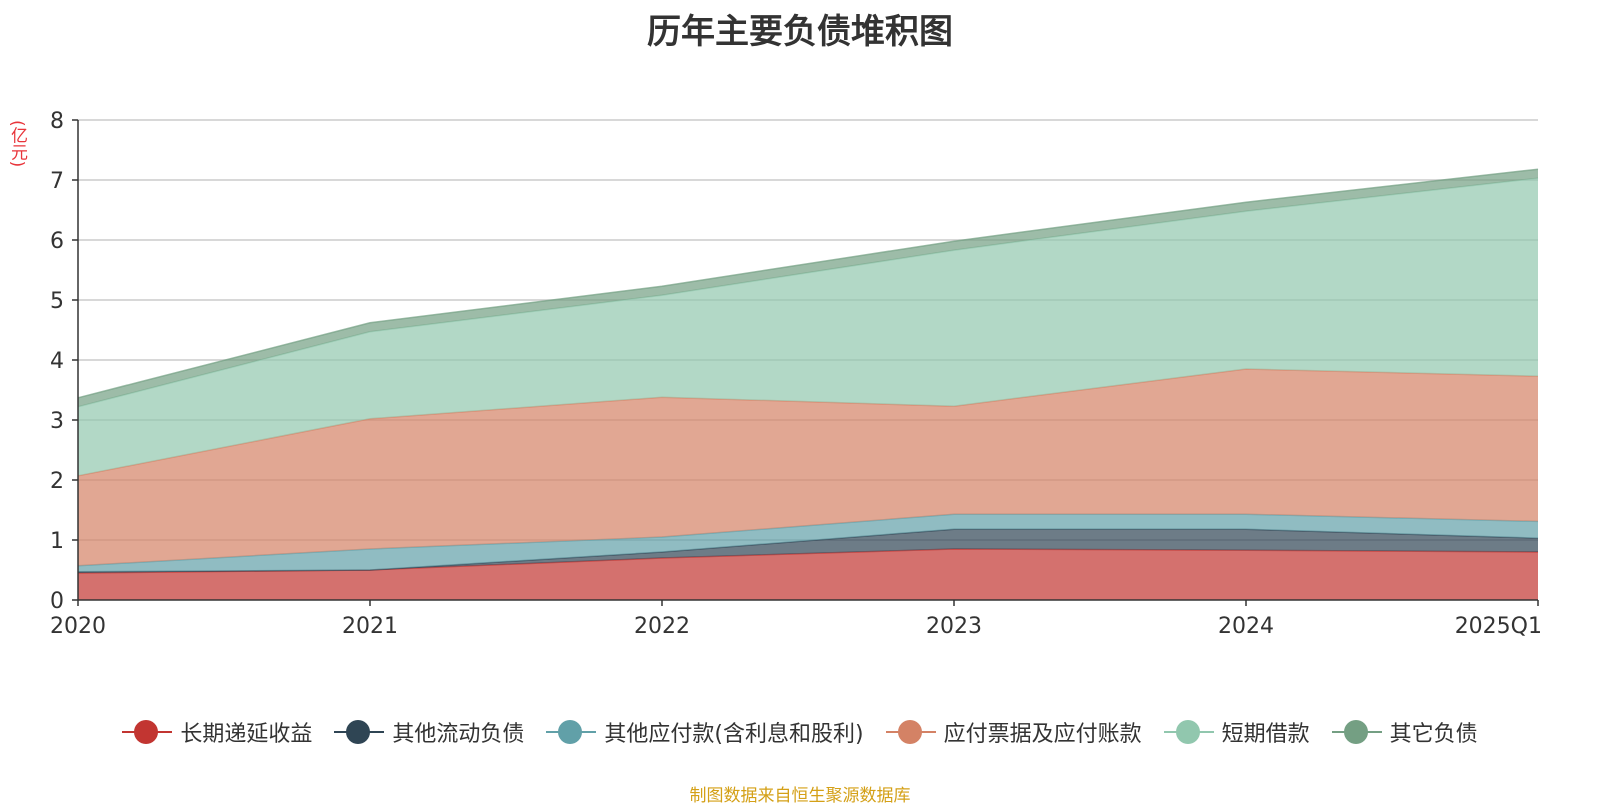 This screenshot has width=1600, height=806. I want to click on y-tick-label: 0, so click(57, 601).